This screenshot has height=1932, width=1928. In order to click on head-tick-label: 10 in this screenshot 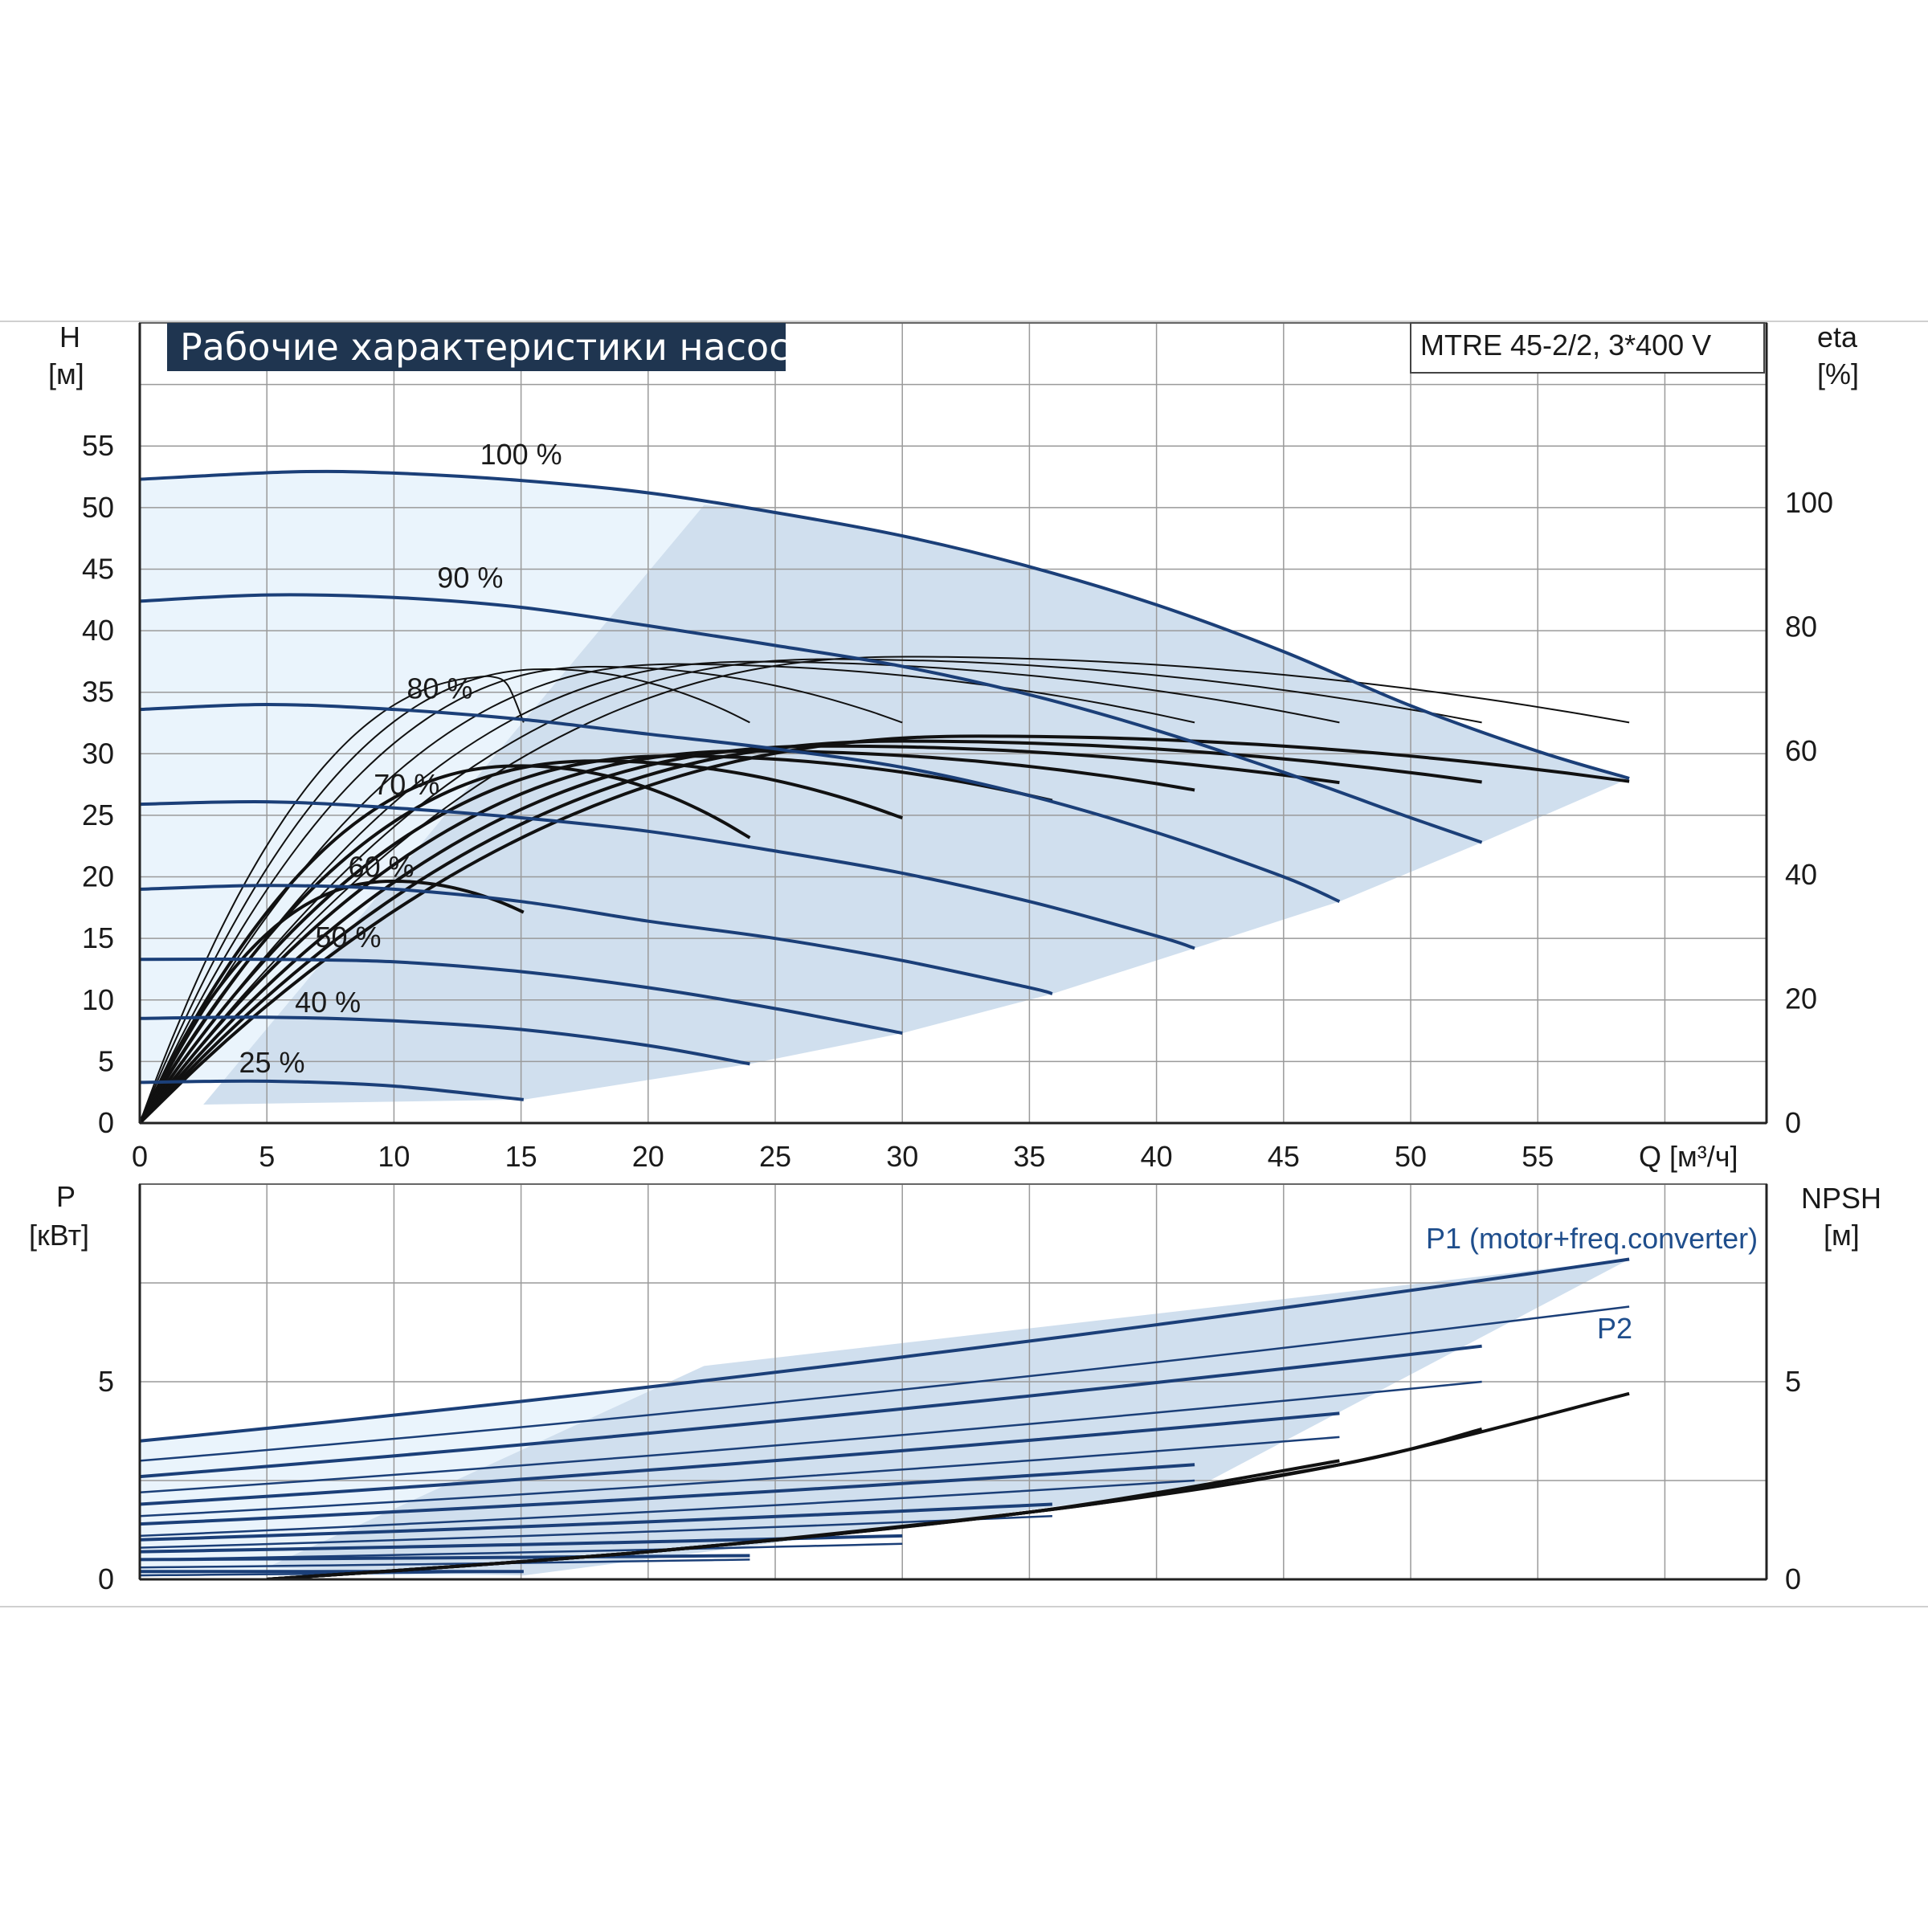, I will do `click(98, 1000)`.